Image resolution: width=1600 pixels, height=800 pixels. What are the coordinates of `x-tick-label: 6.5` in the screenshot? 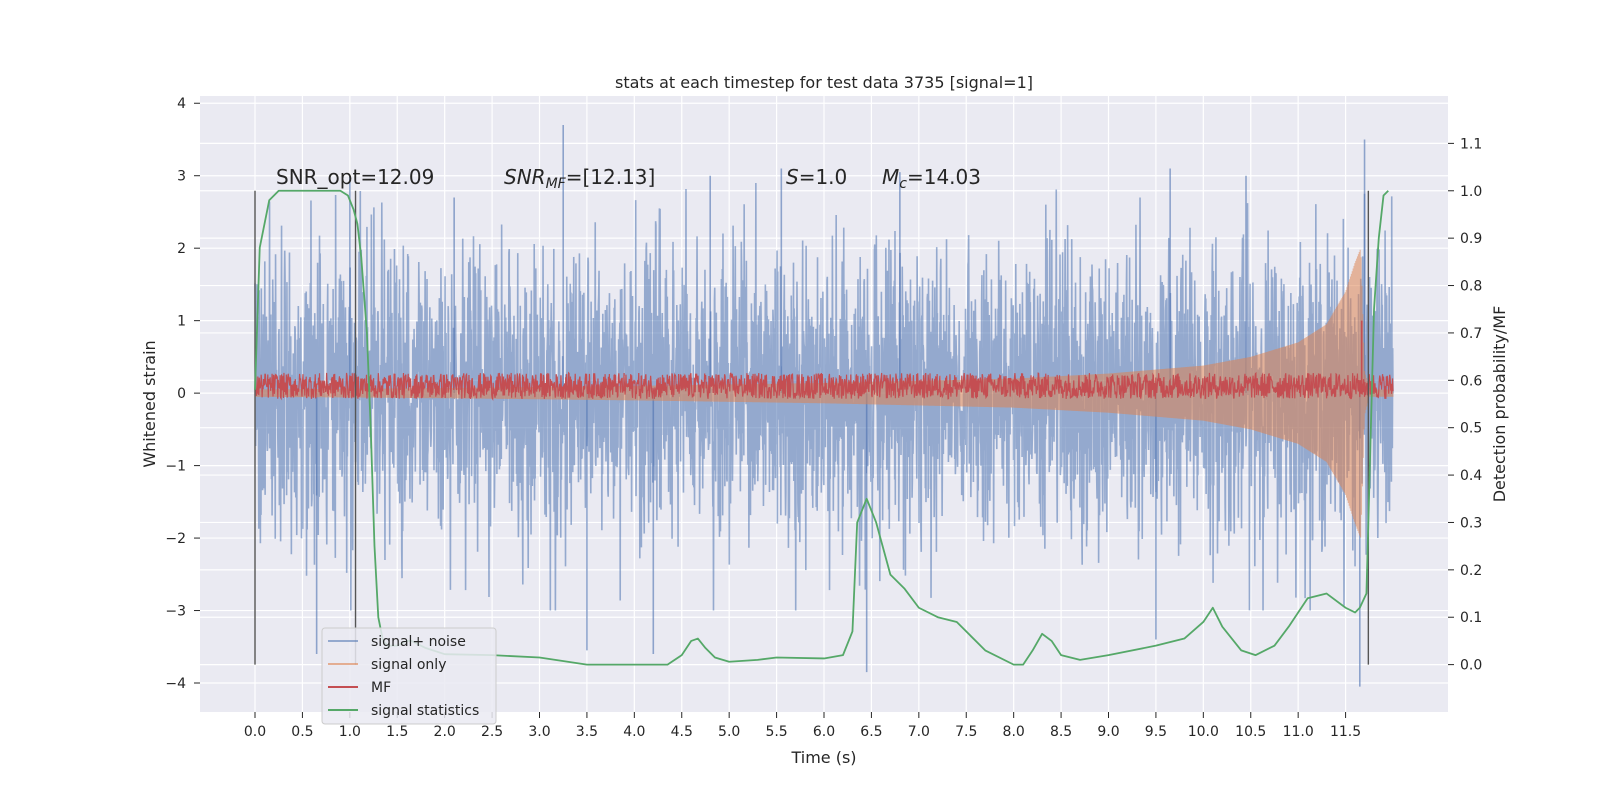 It's located at (871, 732).